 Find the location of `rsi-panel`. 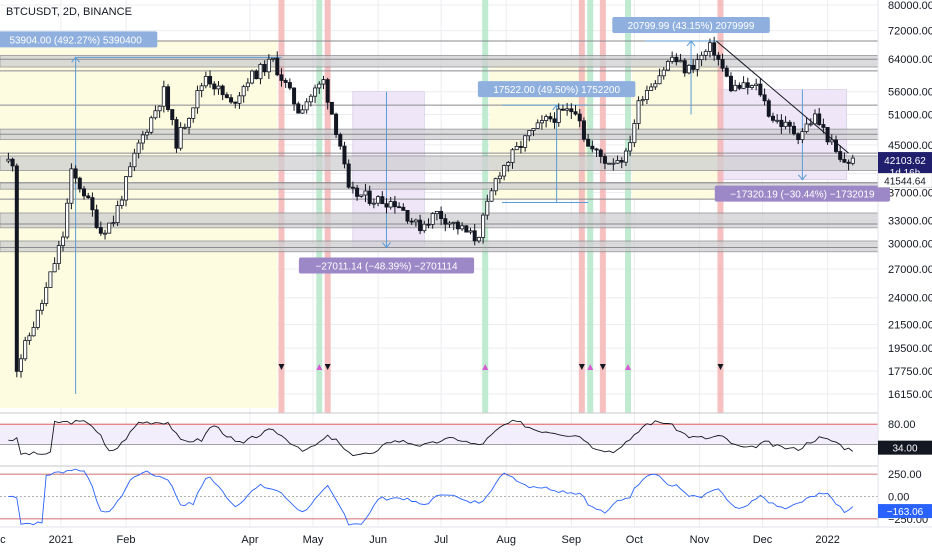

rsi-panel is located at coordinates (439, 438).